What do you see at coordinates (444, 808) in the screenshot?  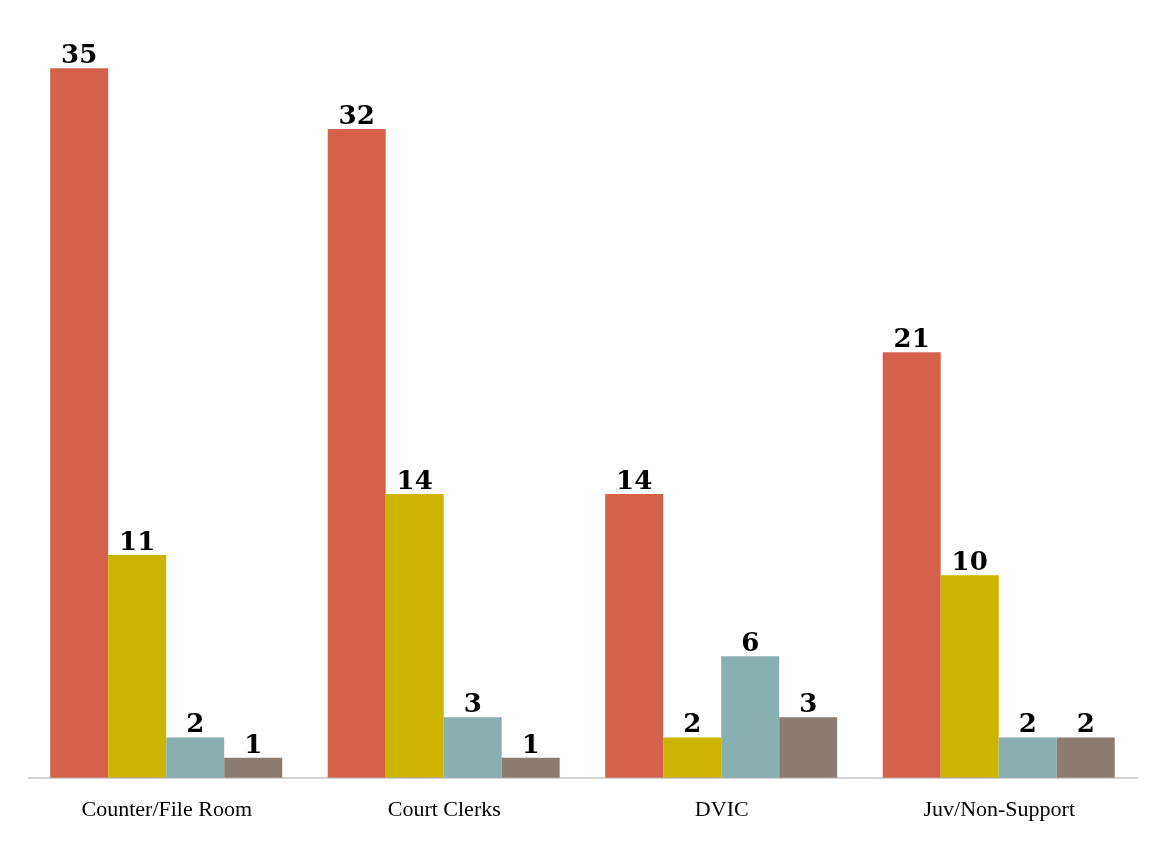 I see `x-tick-label: Court Clerks` at bounding box center [444, 808].